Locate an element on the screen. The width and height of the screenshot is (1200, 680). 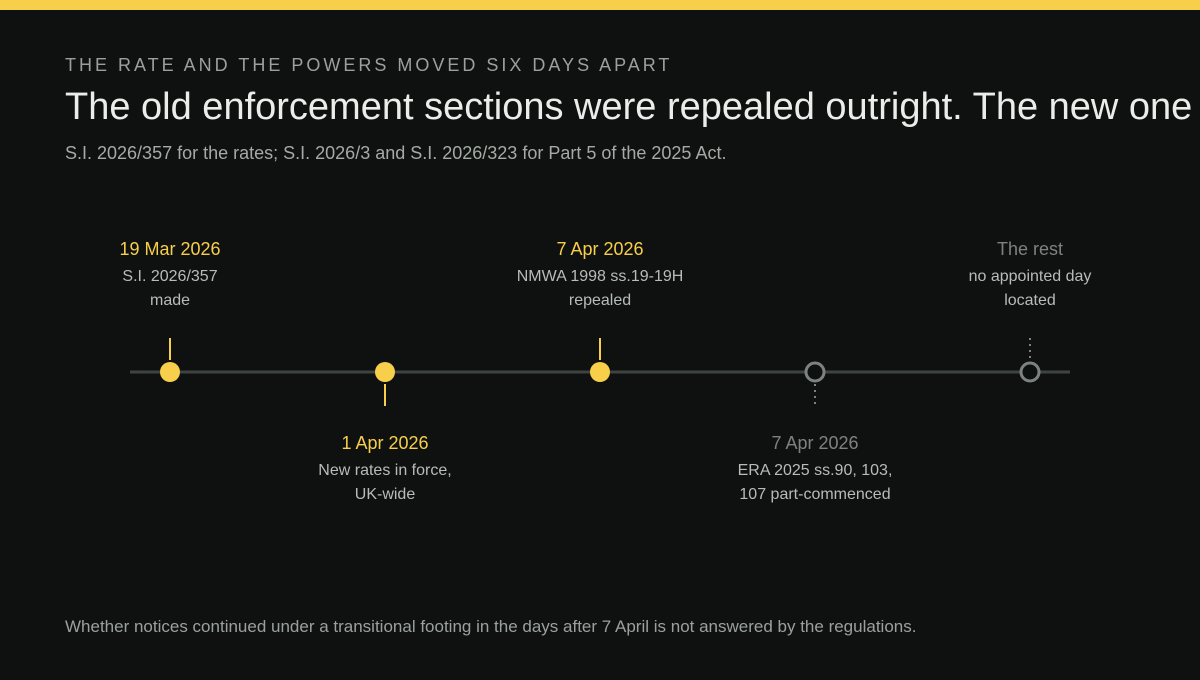
event-description: ERA 2025 ss.90, 103, is located at coordinates (815, 470).